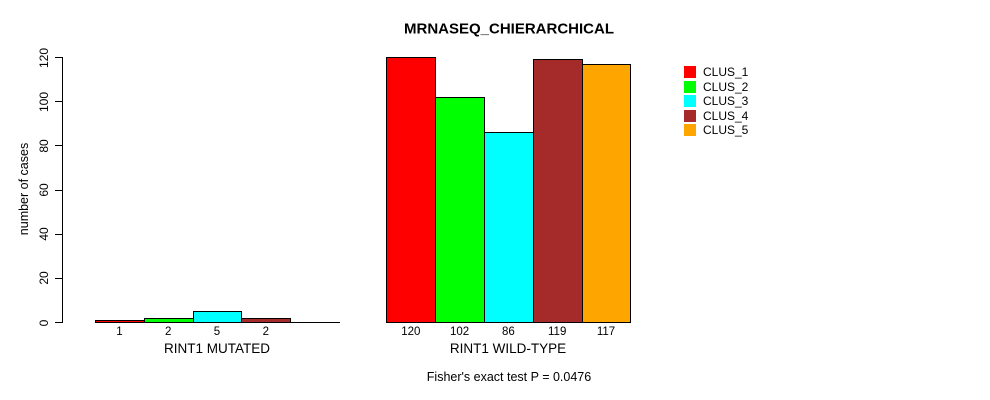 The height and width of the screenshot is (400, 990). I want to click on legend-label: CLUS_2, so click(726, 86).